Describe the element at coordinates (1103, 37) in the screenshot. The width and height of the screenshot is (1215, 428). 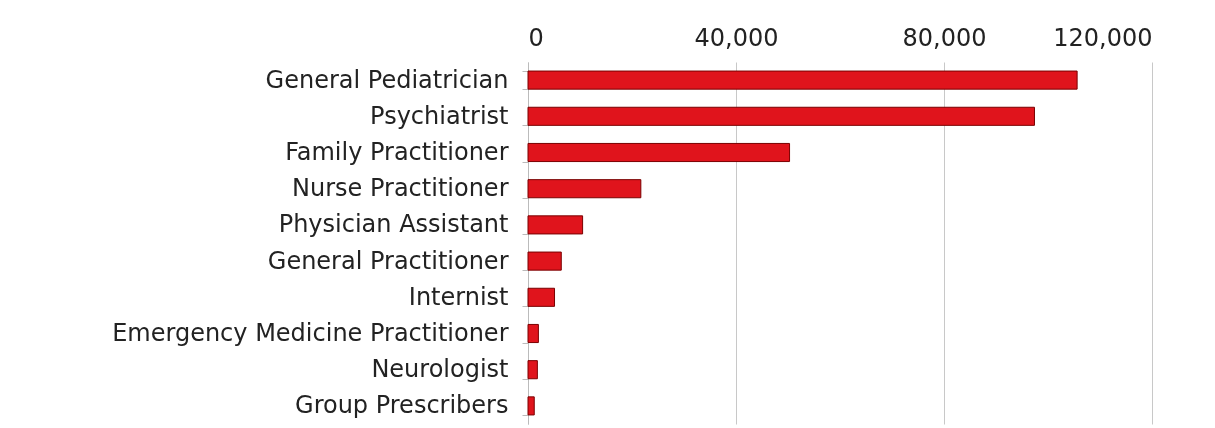
I see `x-tick-label: 120,000` at that location.